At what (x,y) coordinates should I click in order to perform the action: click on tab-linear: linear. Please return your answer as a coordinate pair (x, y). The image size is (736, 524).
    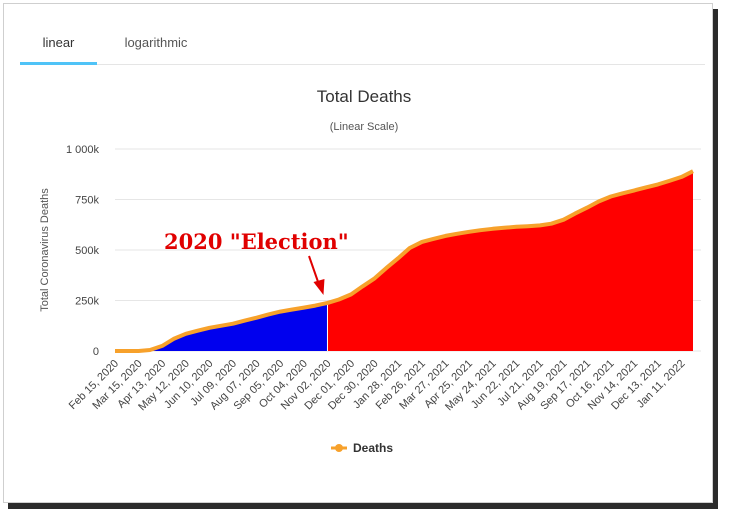
    Looking at the image, I should click on (58, 44).